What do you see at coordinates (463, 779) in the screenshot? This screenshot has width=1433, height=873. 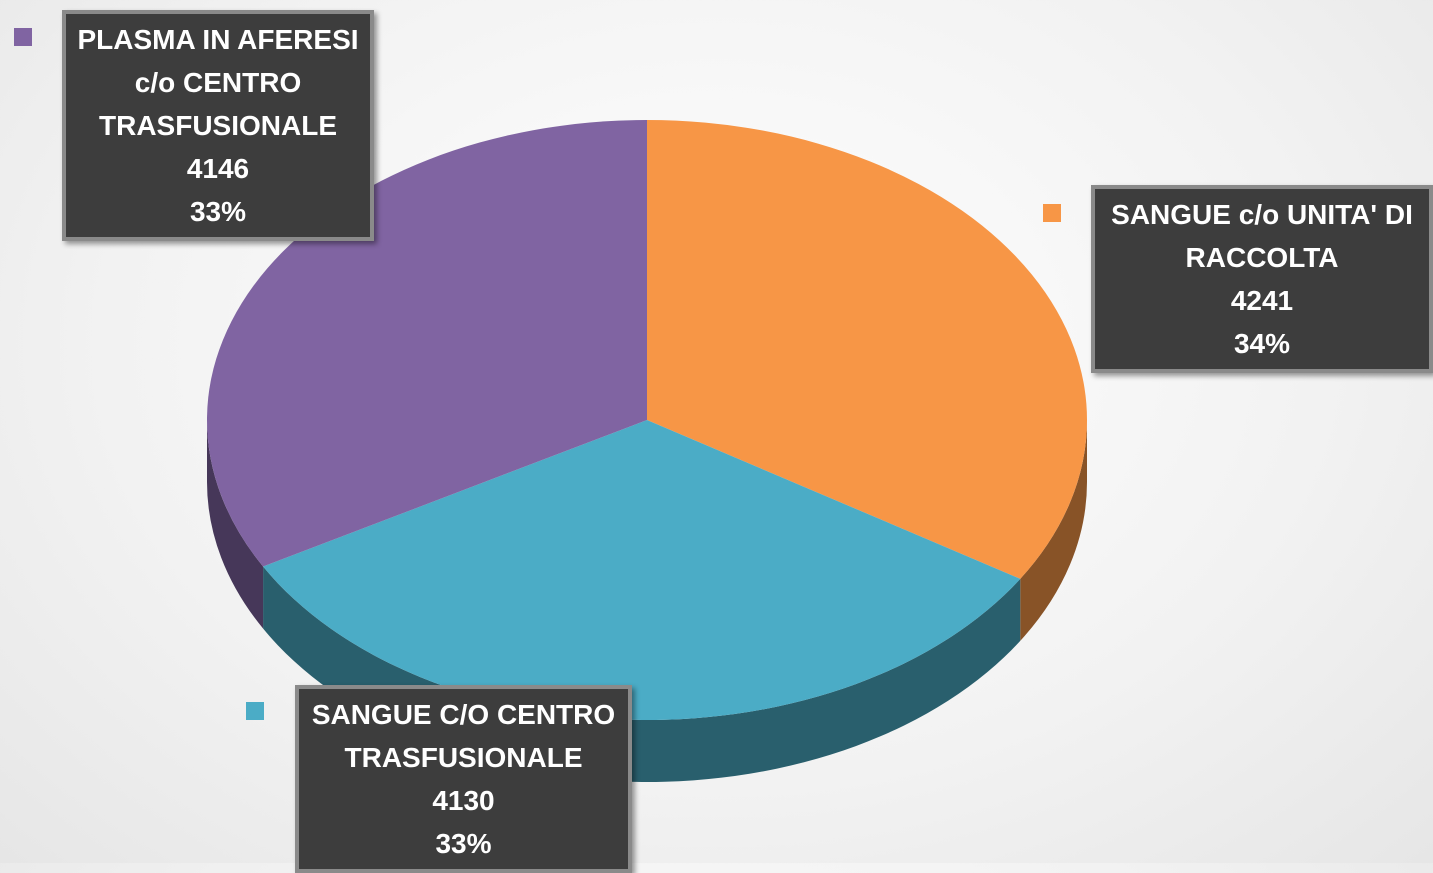 I see `data-label: SANGUE C/O CENTRO TRASFUSIONALE 4130 33%` at bounding box center [463, 779].